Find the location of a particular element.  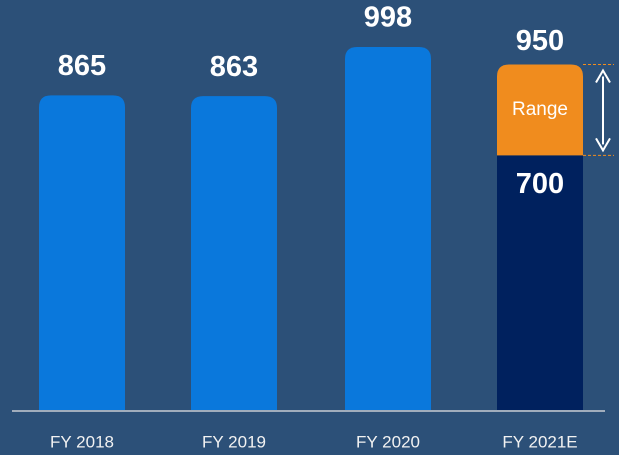

x-tick-label: FY 2020 is located at coordinates (388, 441).